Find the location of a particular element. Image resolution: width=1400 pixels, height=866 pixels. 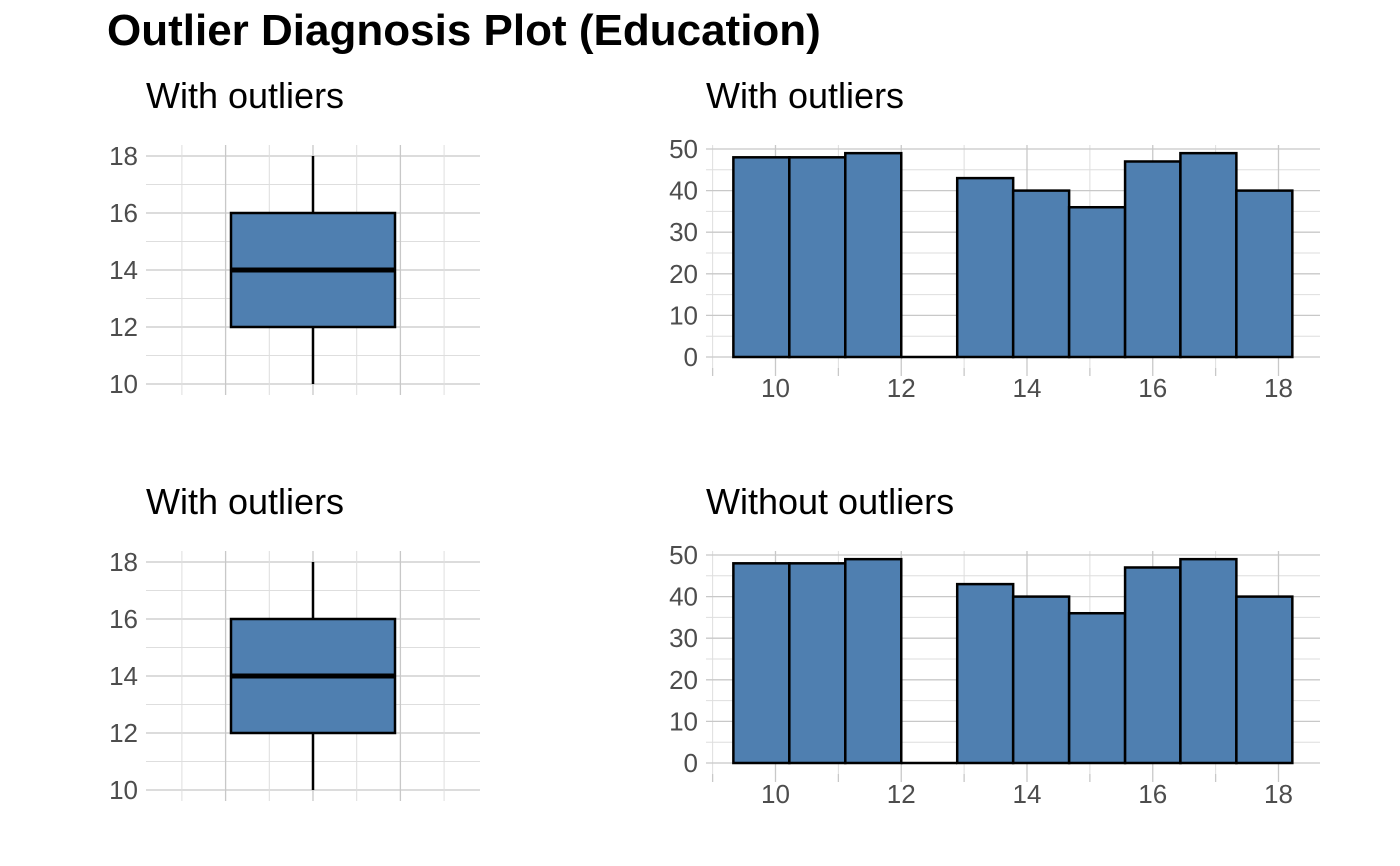

panel-title: Without outliers is located at coordinates (830, 501).